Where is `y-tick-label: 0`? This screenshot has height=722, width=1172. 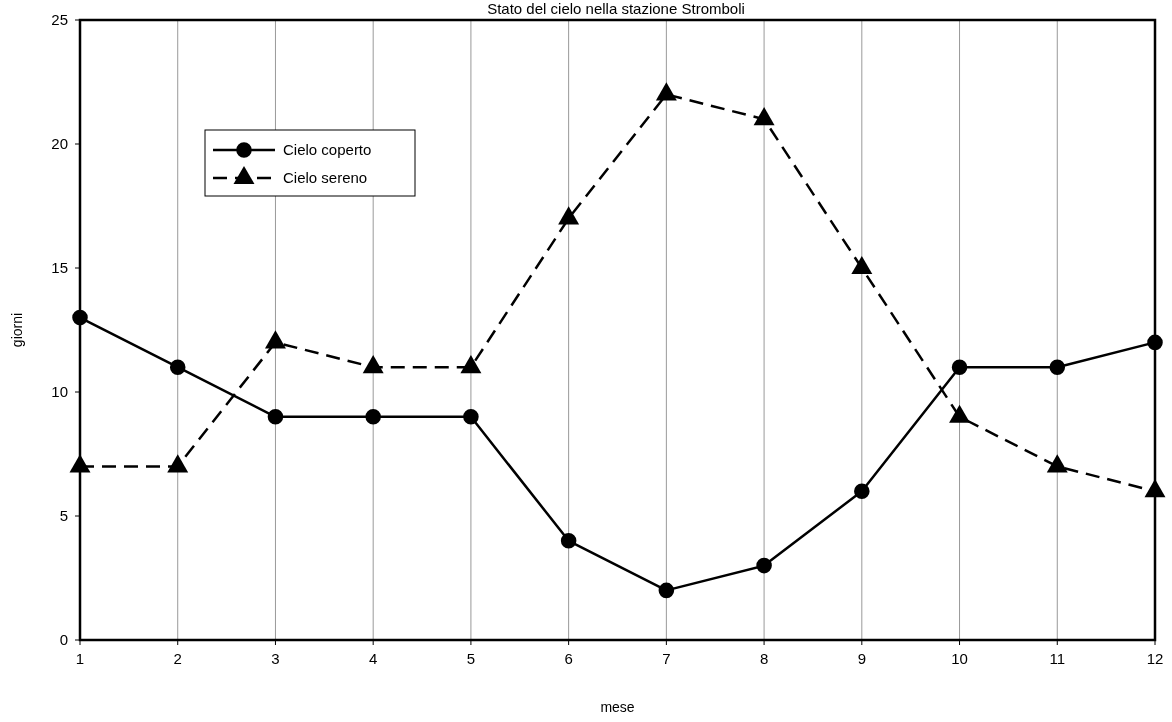
y-tick-label: 0 is located at coordinates (63, 639).